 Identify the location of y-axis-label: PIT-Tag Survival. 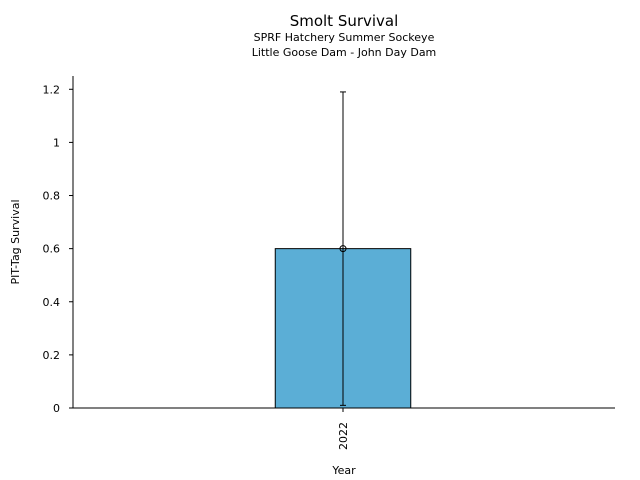
(15, 241).